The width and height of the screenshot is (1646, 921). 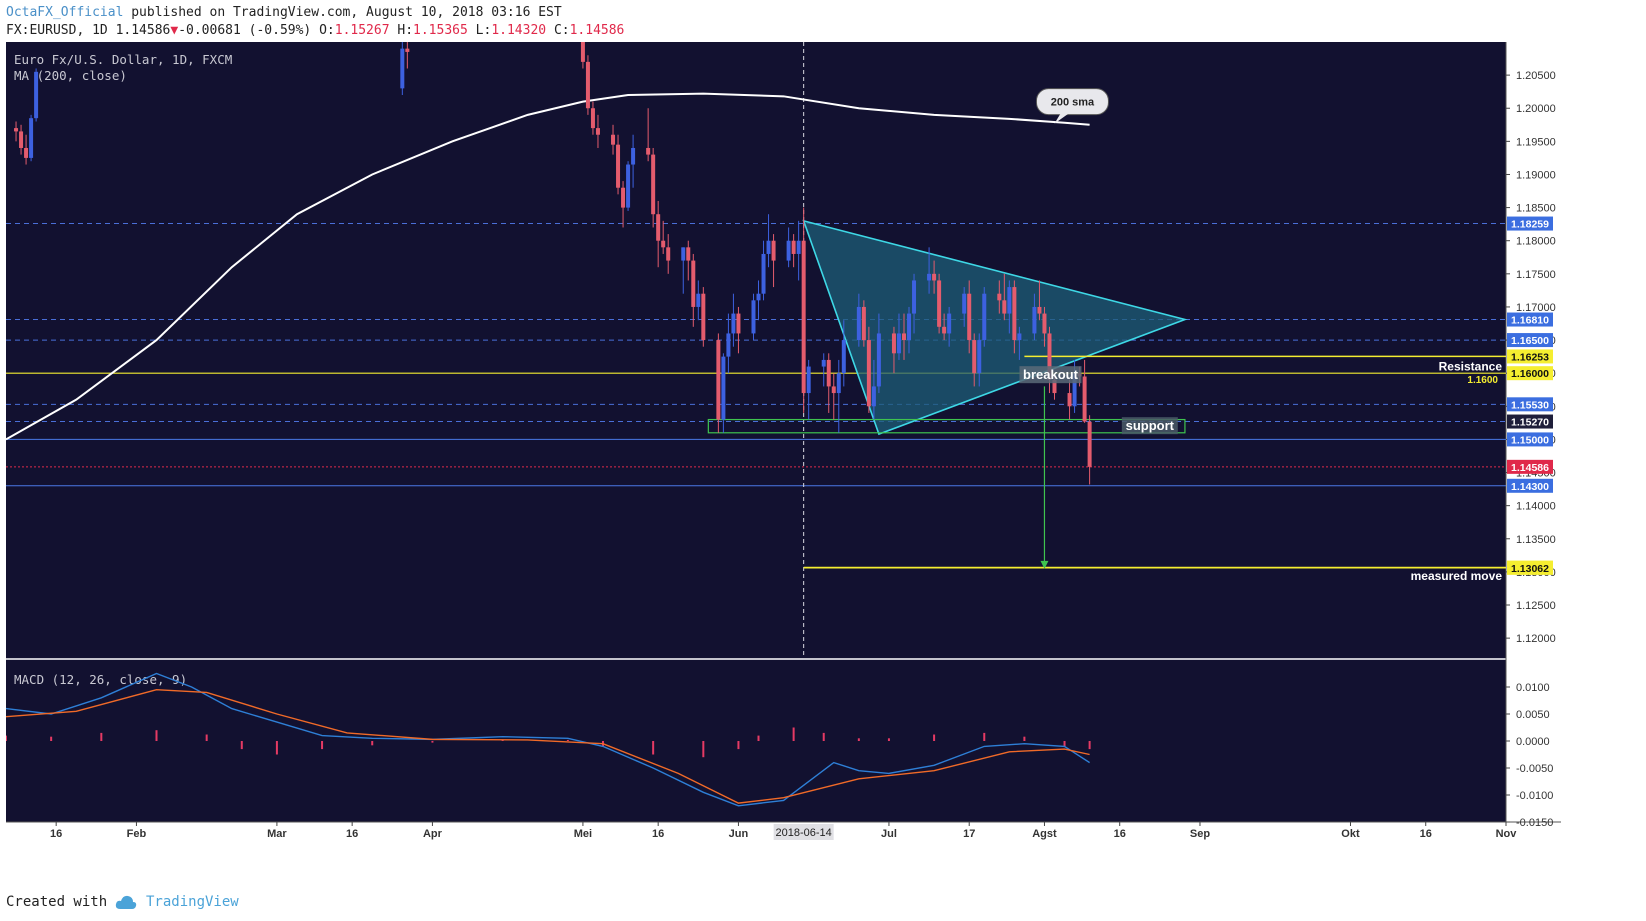 I want to click on sma-callout, so click(x=1072, y=102).